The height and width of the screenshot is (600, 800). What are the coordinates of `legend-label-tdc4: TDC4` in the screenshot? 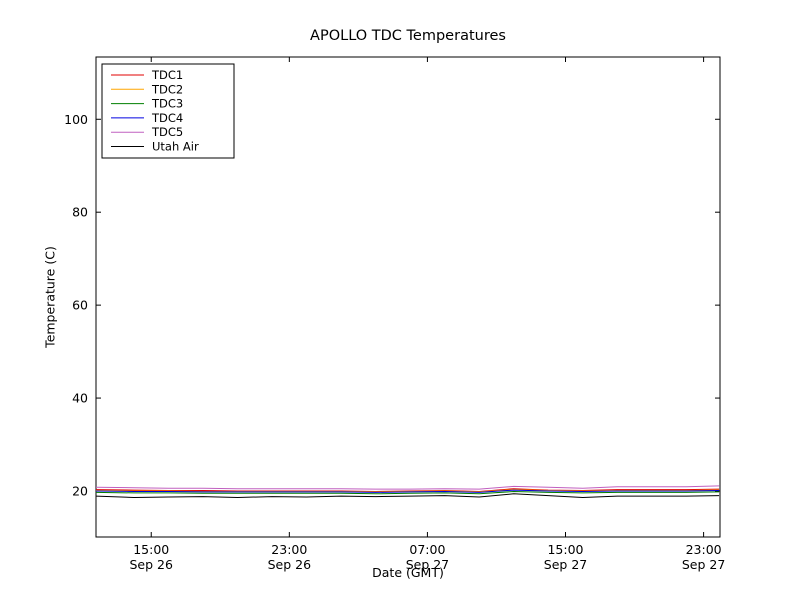 It's located at (167, 118).